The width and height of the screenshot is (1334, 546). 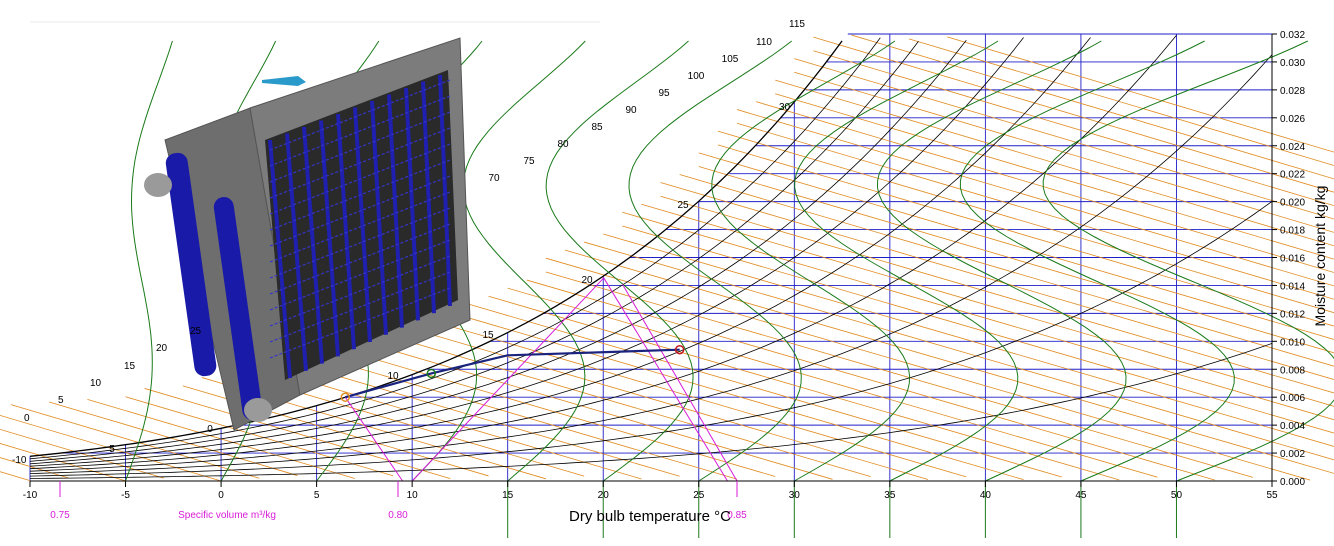 I want to click on enthalpy-label: 105, so click(x=730, y=59).